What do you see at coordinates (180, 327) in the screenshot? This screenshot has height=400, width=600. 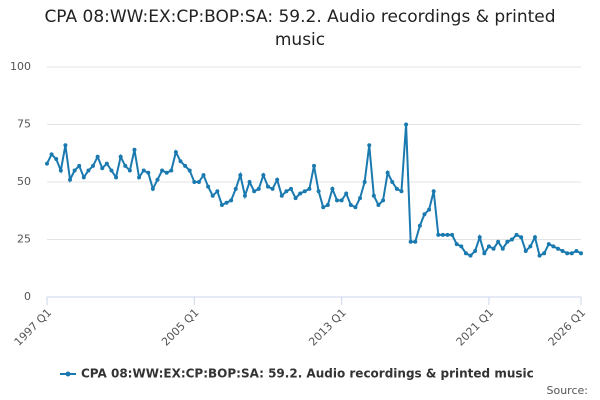 I see `x-tick-label: 2005 Q1` at bounding box center [180, 327].